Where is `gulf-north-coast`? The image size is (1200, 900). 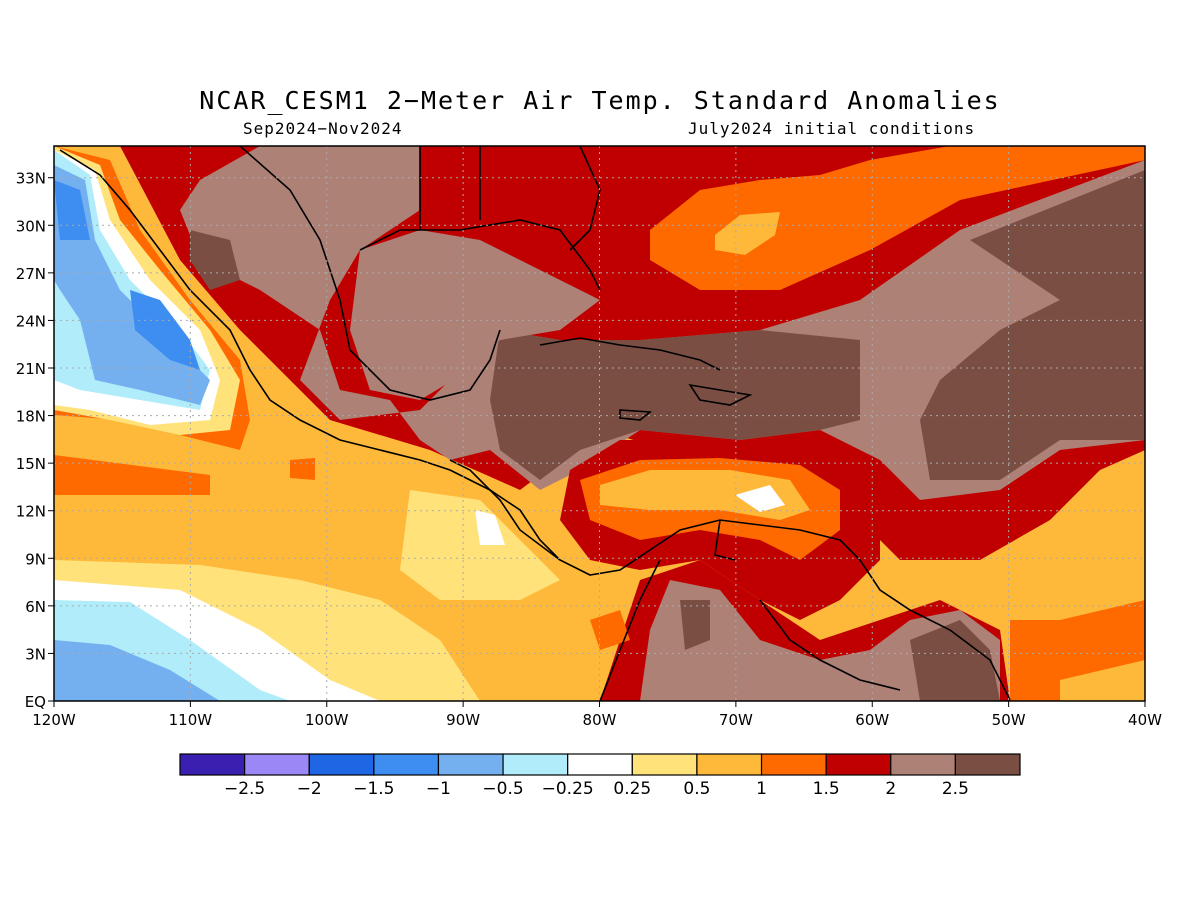
gulf-north-coast is located at coordinates (480, 255).